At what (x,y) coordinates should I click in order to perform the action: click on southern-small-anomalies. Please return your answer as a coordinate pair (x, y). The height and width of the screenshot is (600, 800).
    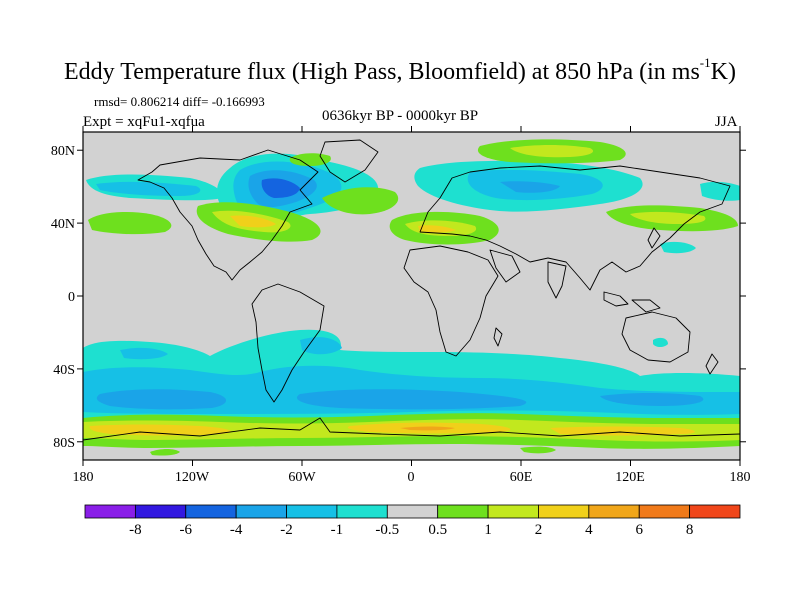
    Looking at the image, I should click on (409, 396).